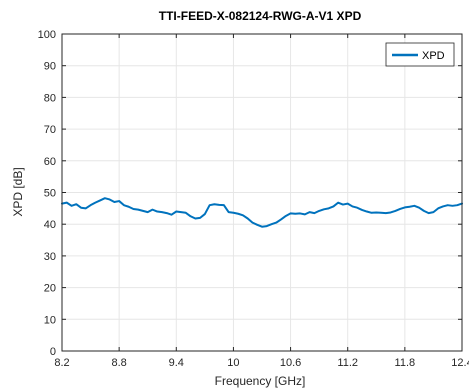 This screenshot has width=469, height=390. I want to click on y-tick-label: 20, so click(50, 289).